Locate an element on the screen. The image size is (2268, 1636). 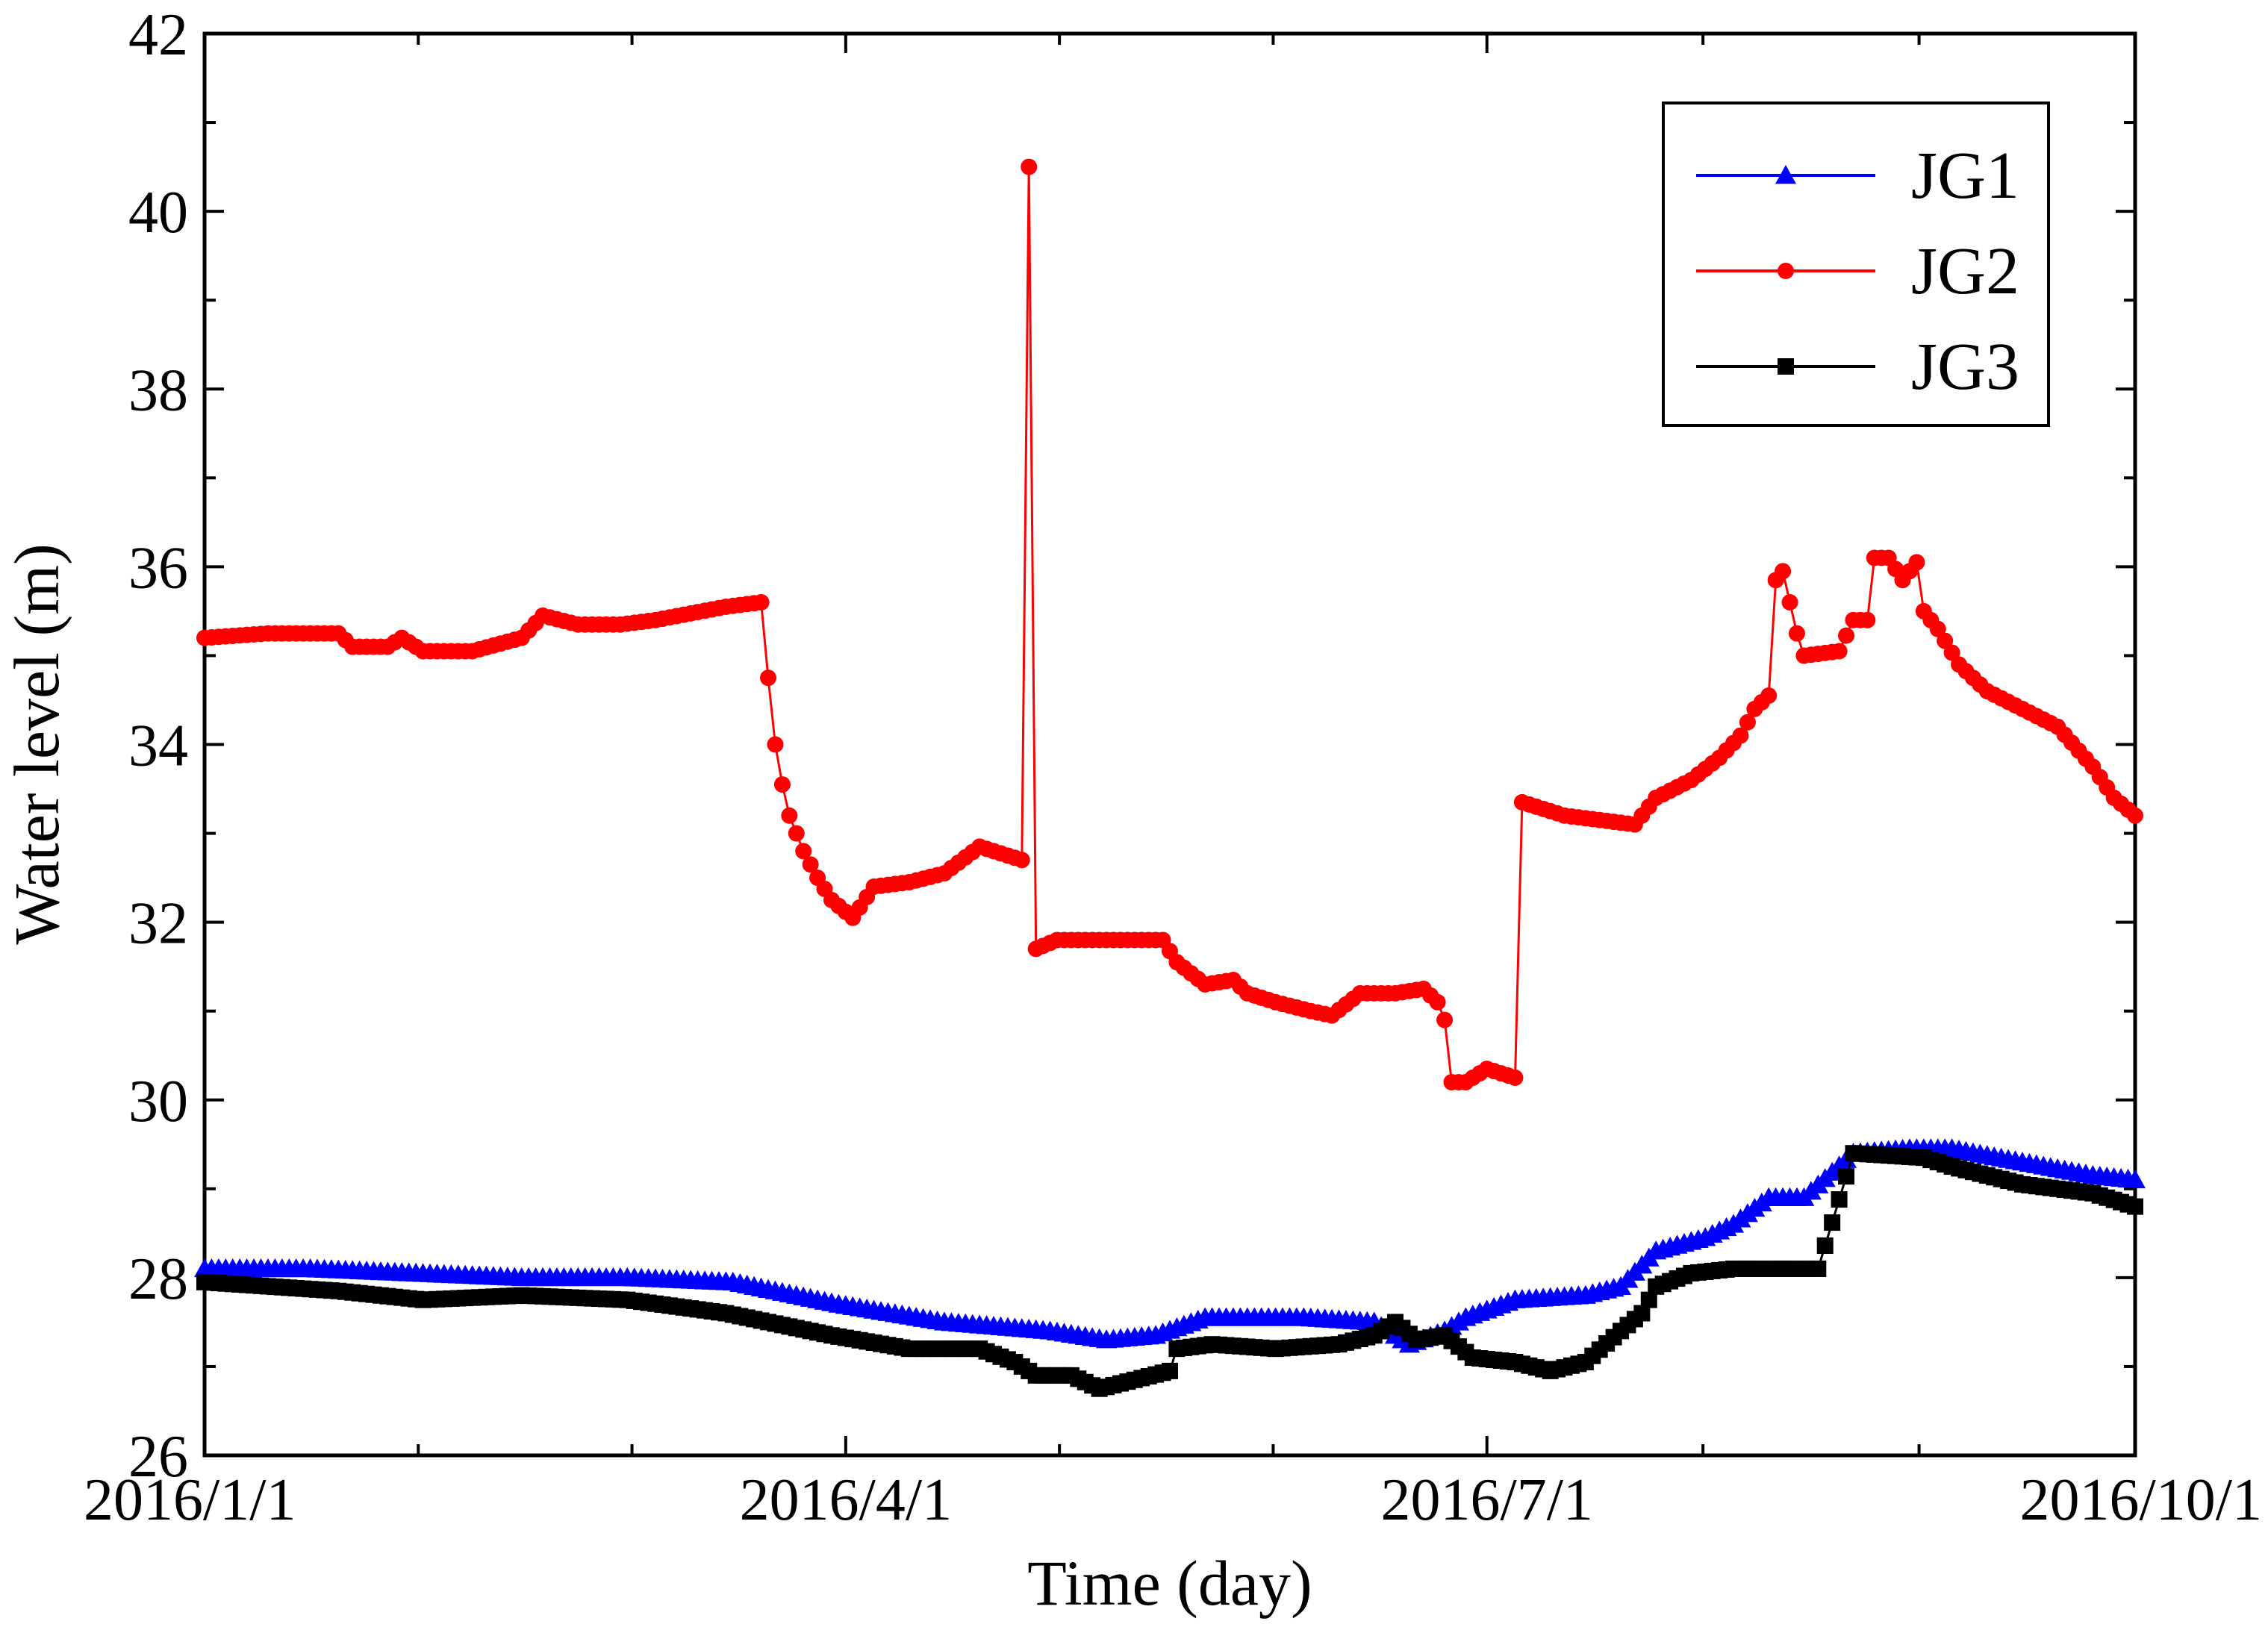
legend: JG1 JG2 JG3 is located at coordinates (1856, 264).